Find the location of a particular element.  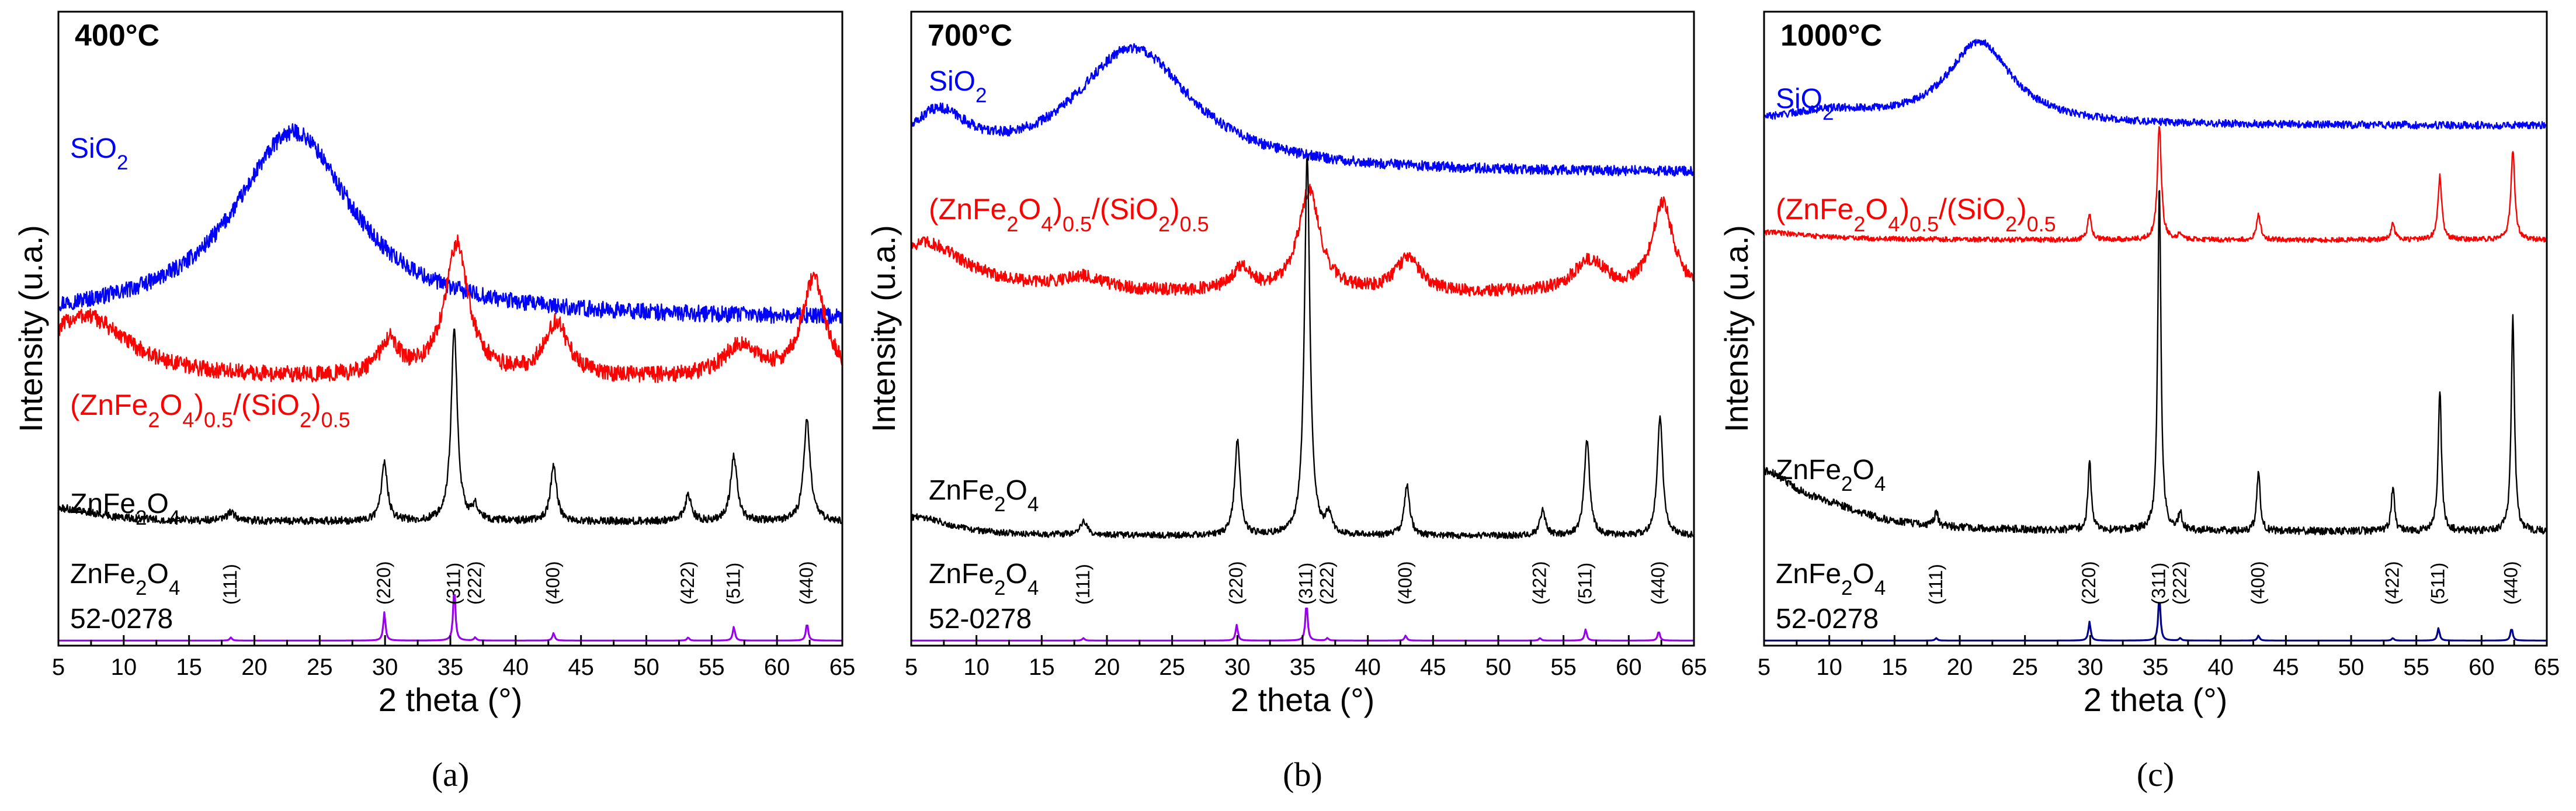

x-tick-label: 50 is located at coordinates (2351, 667).